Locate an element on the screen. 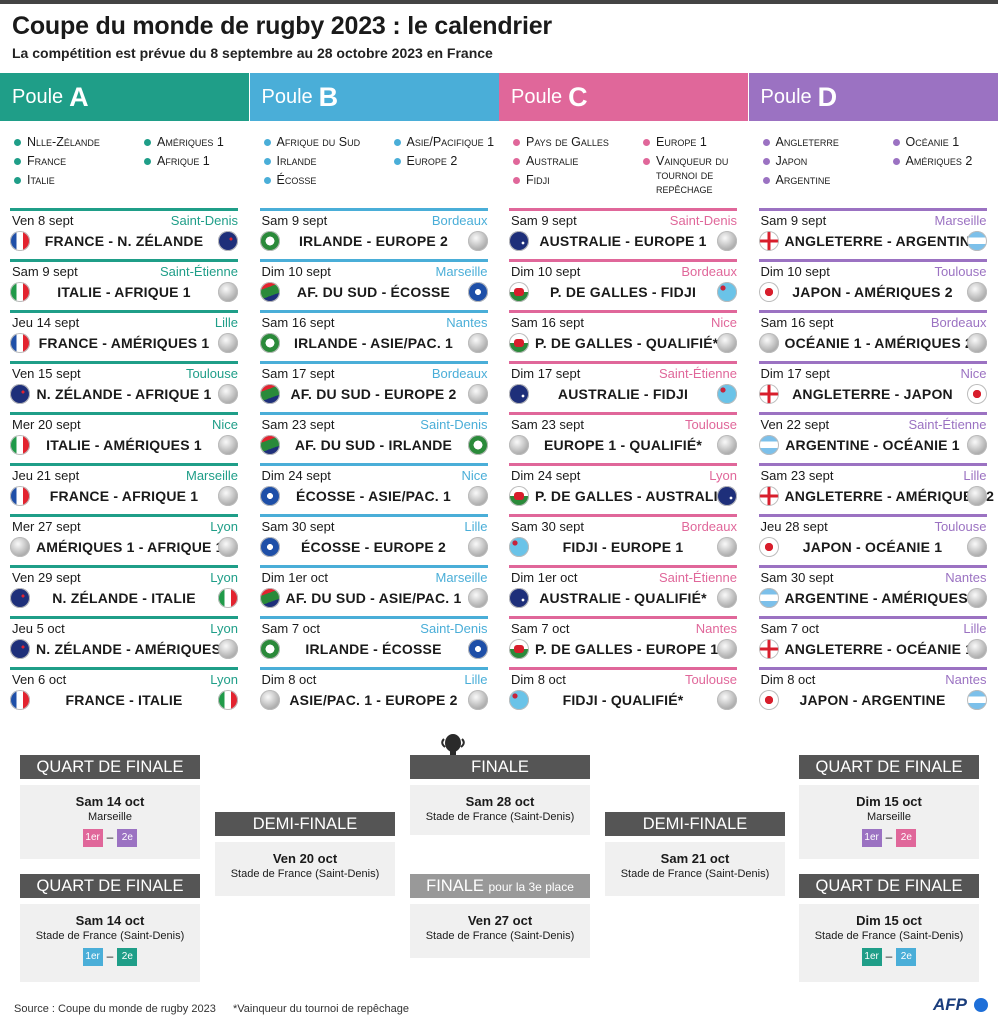 This screenshot has height=1024, width=998. match-row: Sam 23 sept Toulouse EUROPE 1 - QUALIFIÉ* is located at coordinates (623, 437).